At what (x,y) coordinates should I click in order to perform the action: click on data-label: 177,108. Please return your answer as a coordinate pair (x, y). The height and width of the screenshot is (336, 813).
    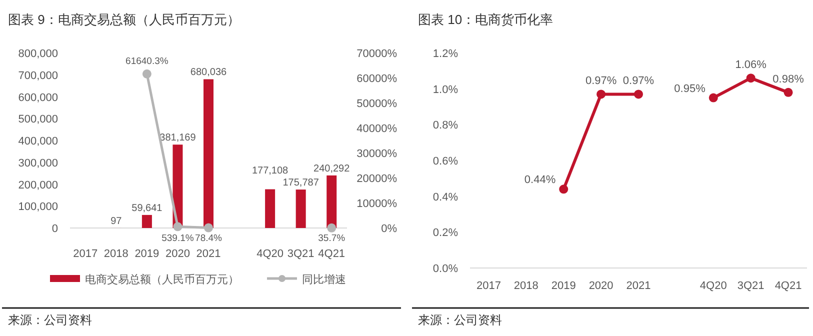
    Looking at the image, I should click on (270, 170).